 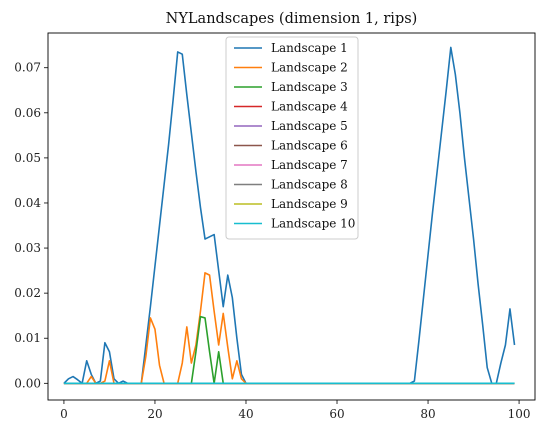 What do you see at coordinates (31, 225) in the screenshot?
I see `y-axis: 0.00 0.01 0.02 0.03 0.04 0.05 0.06 0.07` at bounding box center [31, 225].